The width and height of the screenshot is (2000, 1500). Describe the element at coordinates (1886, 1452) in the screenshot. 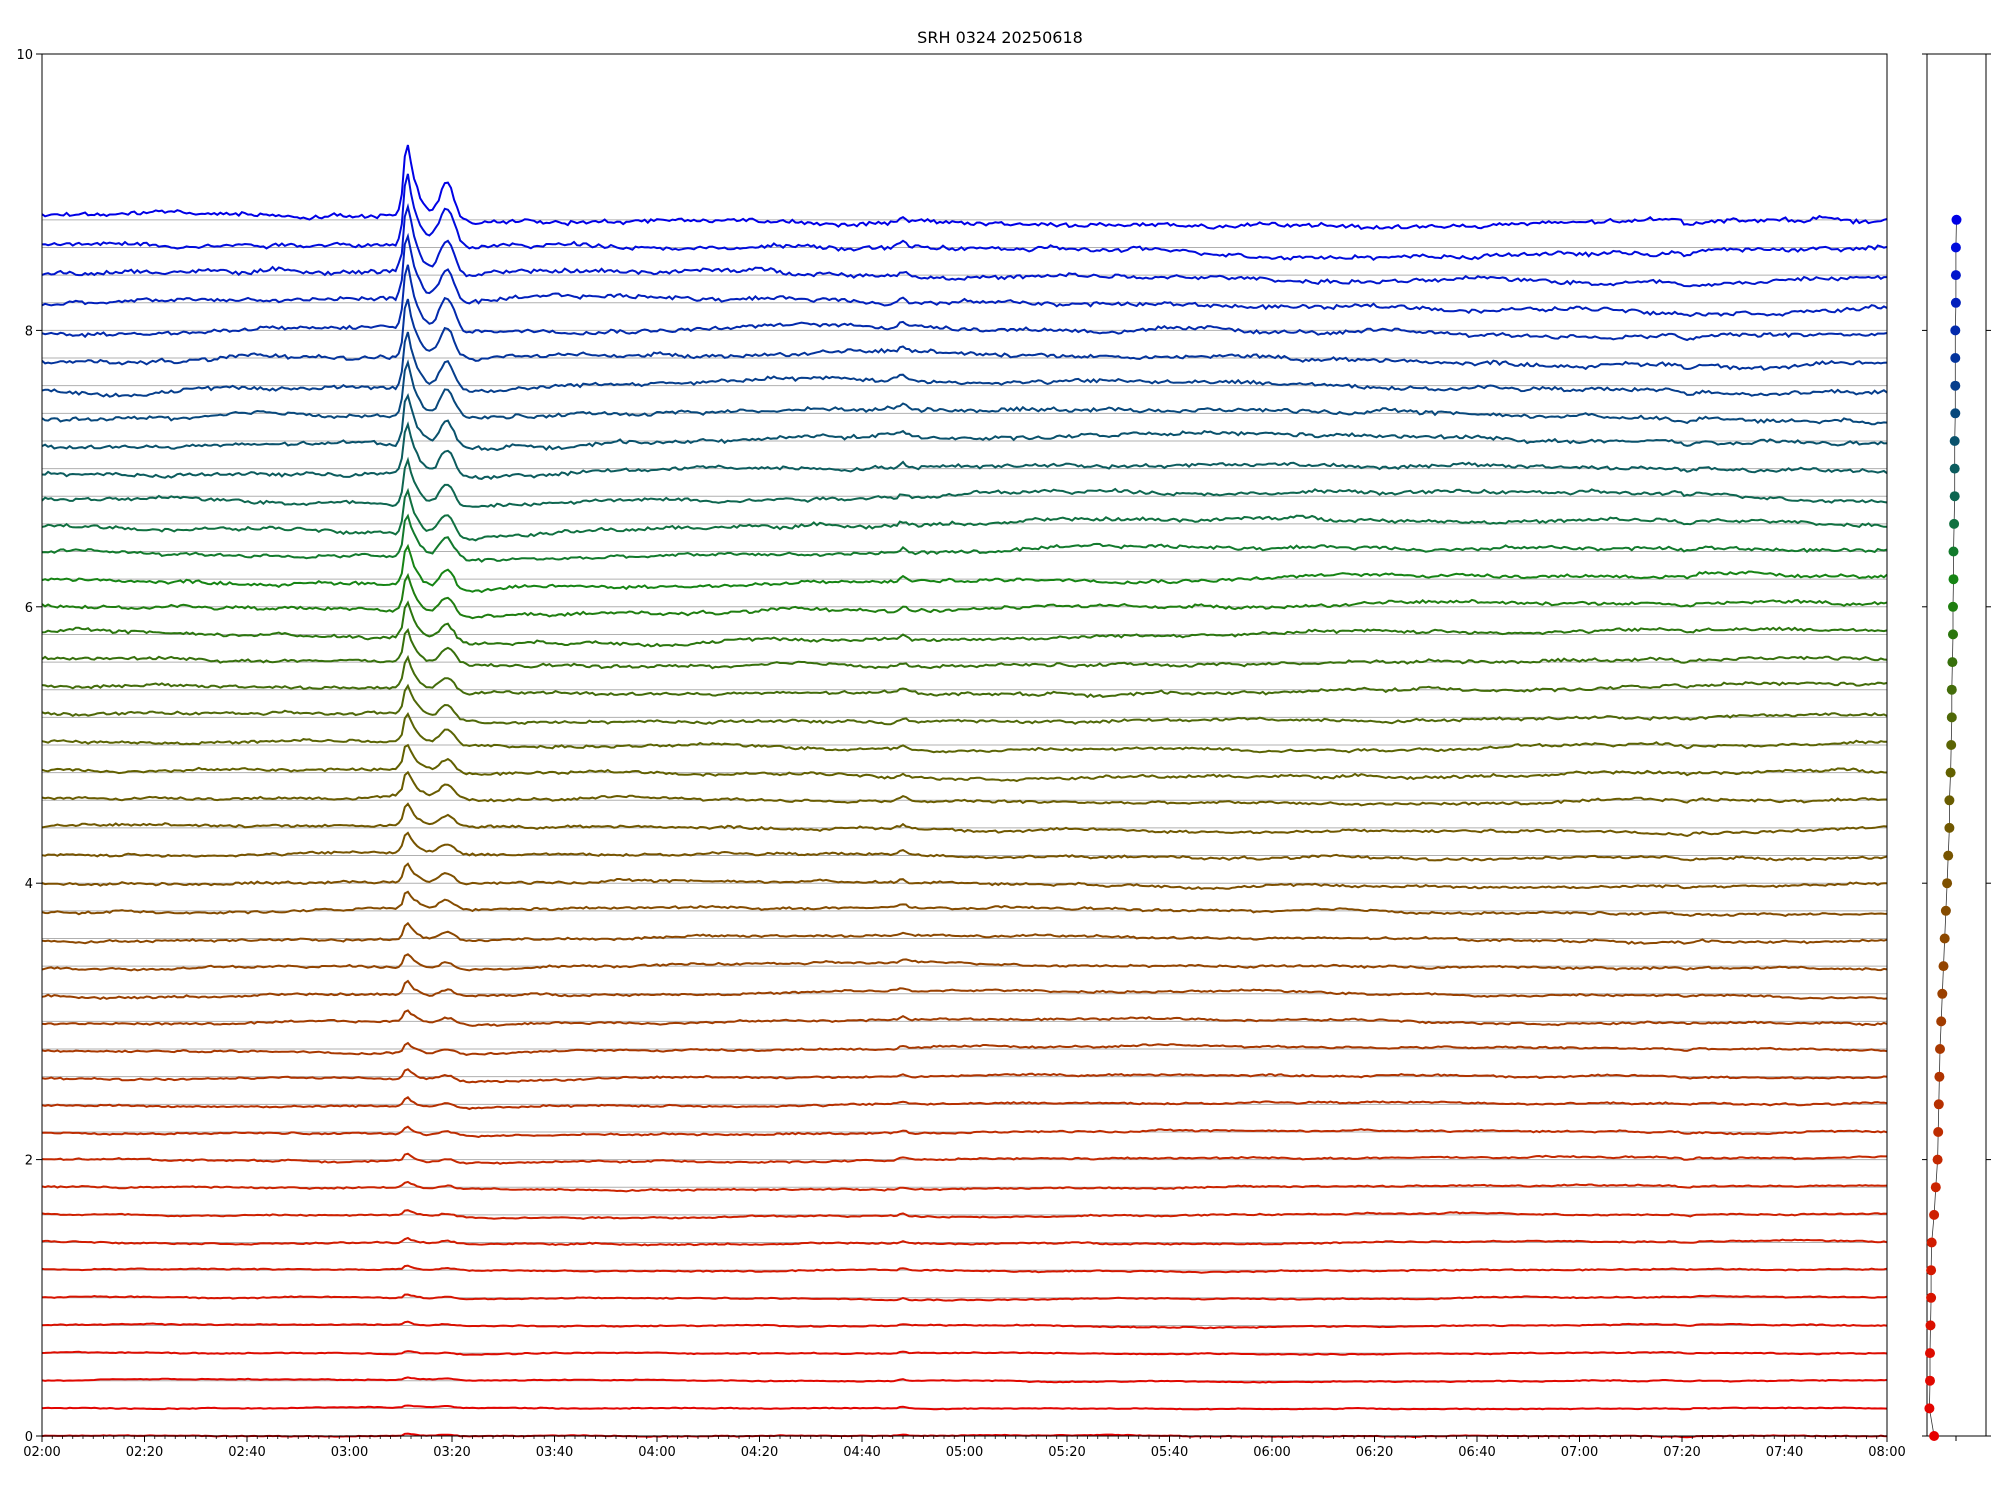

I see `x-tick-label: 08:00` at that location.